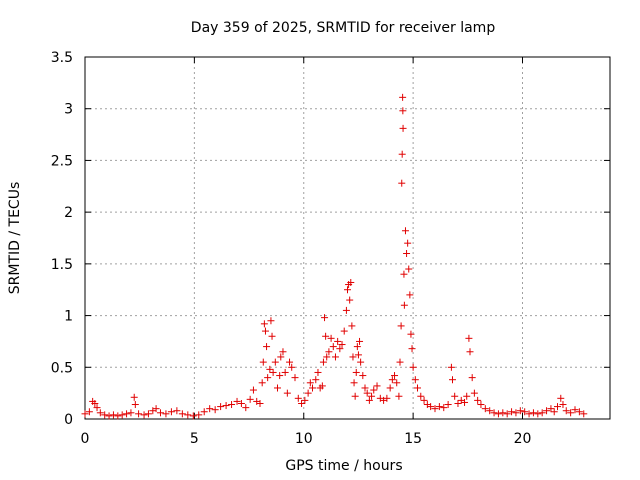  I want to click on y-tick-label: 3.5, so click(62, 58).